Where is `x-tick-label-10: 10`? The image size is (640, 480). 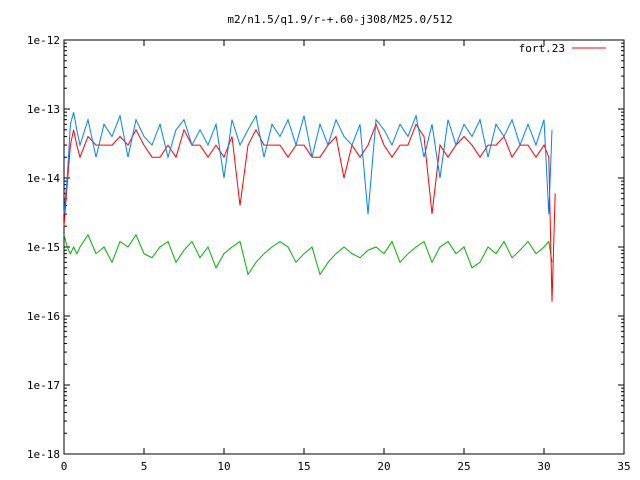
x-tick-label-10: 10 is located at coordinates (223, 466).